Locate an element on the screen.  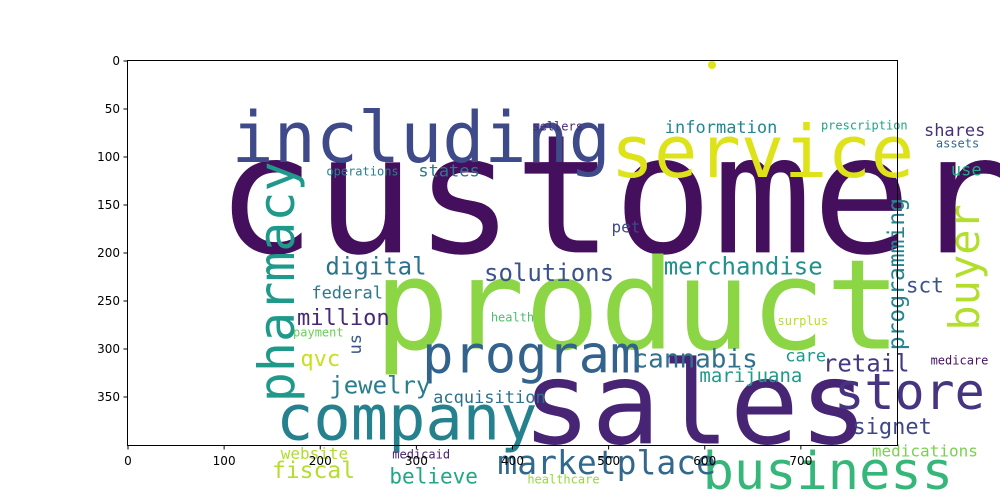
x-tick-label: 600 is located at coordinates (704, 461).